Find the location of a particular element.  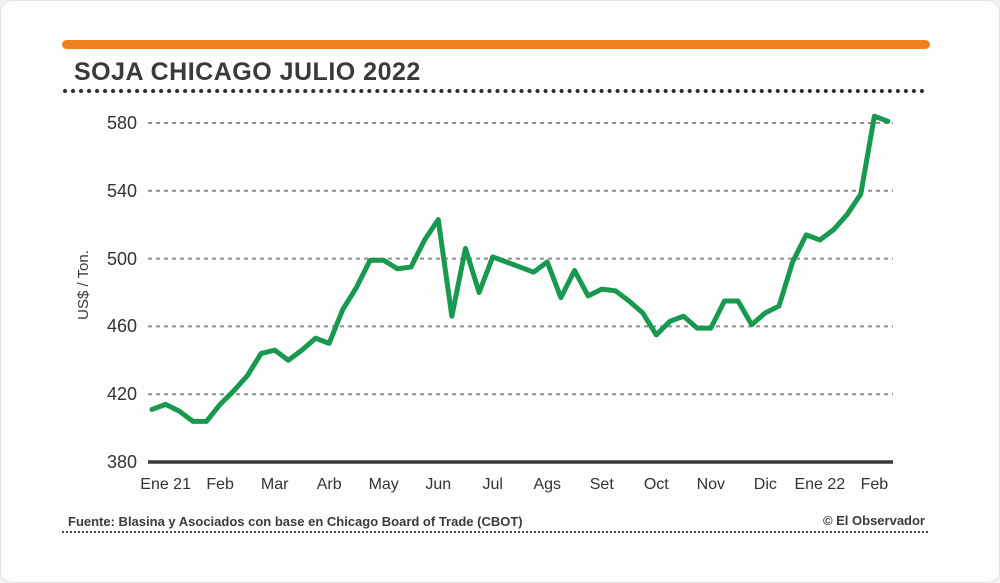

y-tick-label: 460 is located at coordinates (121, 326).